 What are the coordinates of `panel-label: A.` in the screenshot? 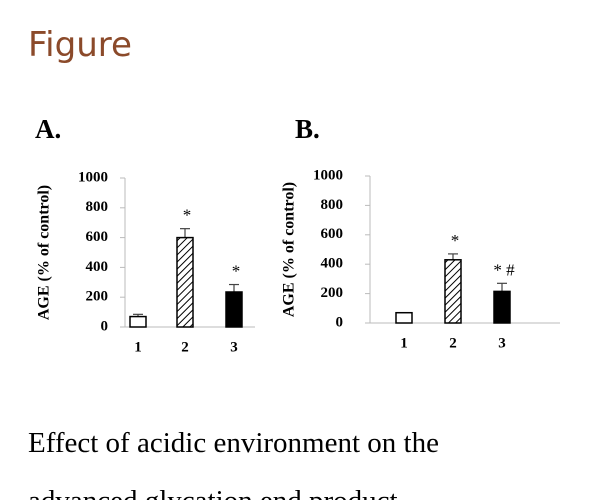 It's located at (48, 129).